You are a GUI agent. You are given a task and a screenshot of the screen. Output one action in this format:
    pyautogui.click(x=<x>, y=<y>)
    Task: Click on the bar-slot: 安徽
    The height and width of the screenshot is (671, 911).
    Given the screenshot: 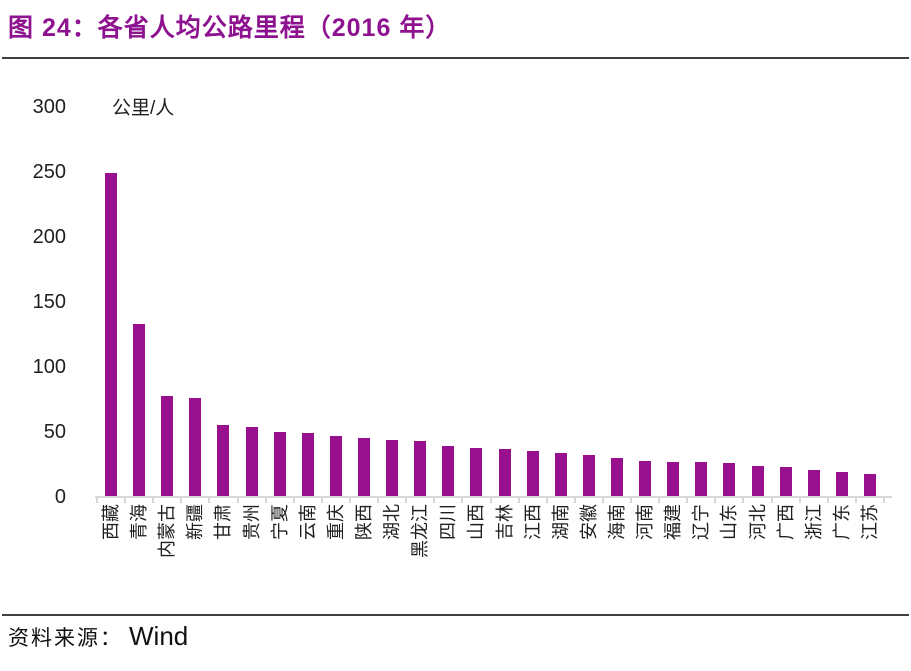 What is the action you would take?
    pyautogui.click(x=589, y=323)
    